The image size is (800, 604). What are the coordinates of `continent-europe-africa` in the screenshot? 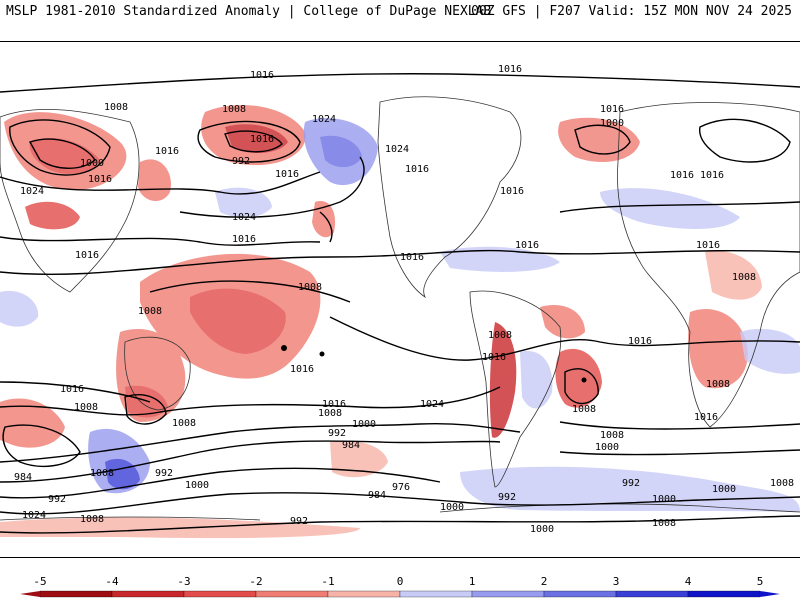 It's located at (708, 265).